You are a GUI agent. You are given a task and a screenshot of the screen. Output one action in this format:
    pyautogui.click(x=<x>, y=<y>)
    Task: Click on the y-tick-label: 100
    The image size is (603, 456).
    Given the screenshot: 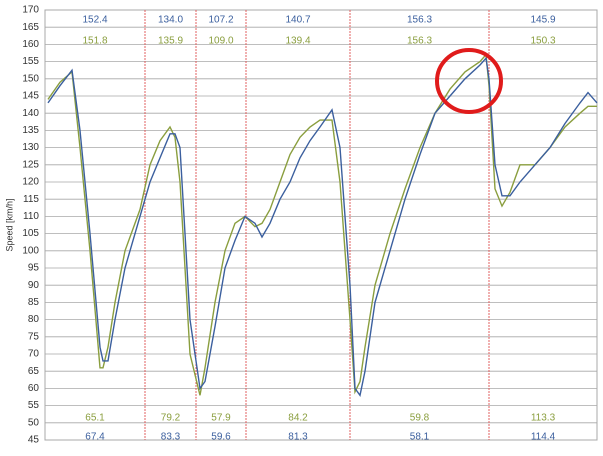 What is the action you would take?
    pyautogui.click(x=30, y=250)
    